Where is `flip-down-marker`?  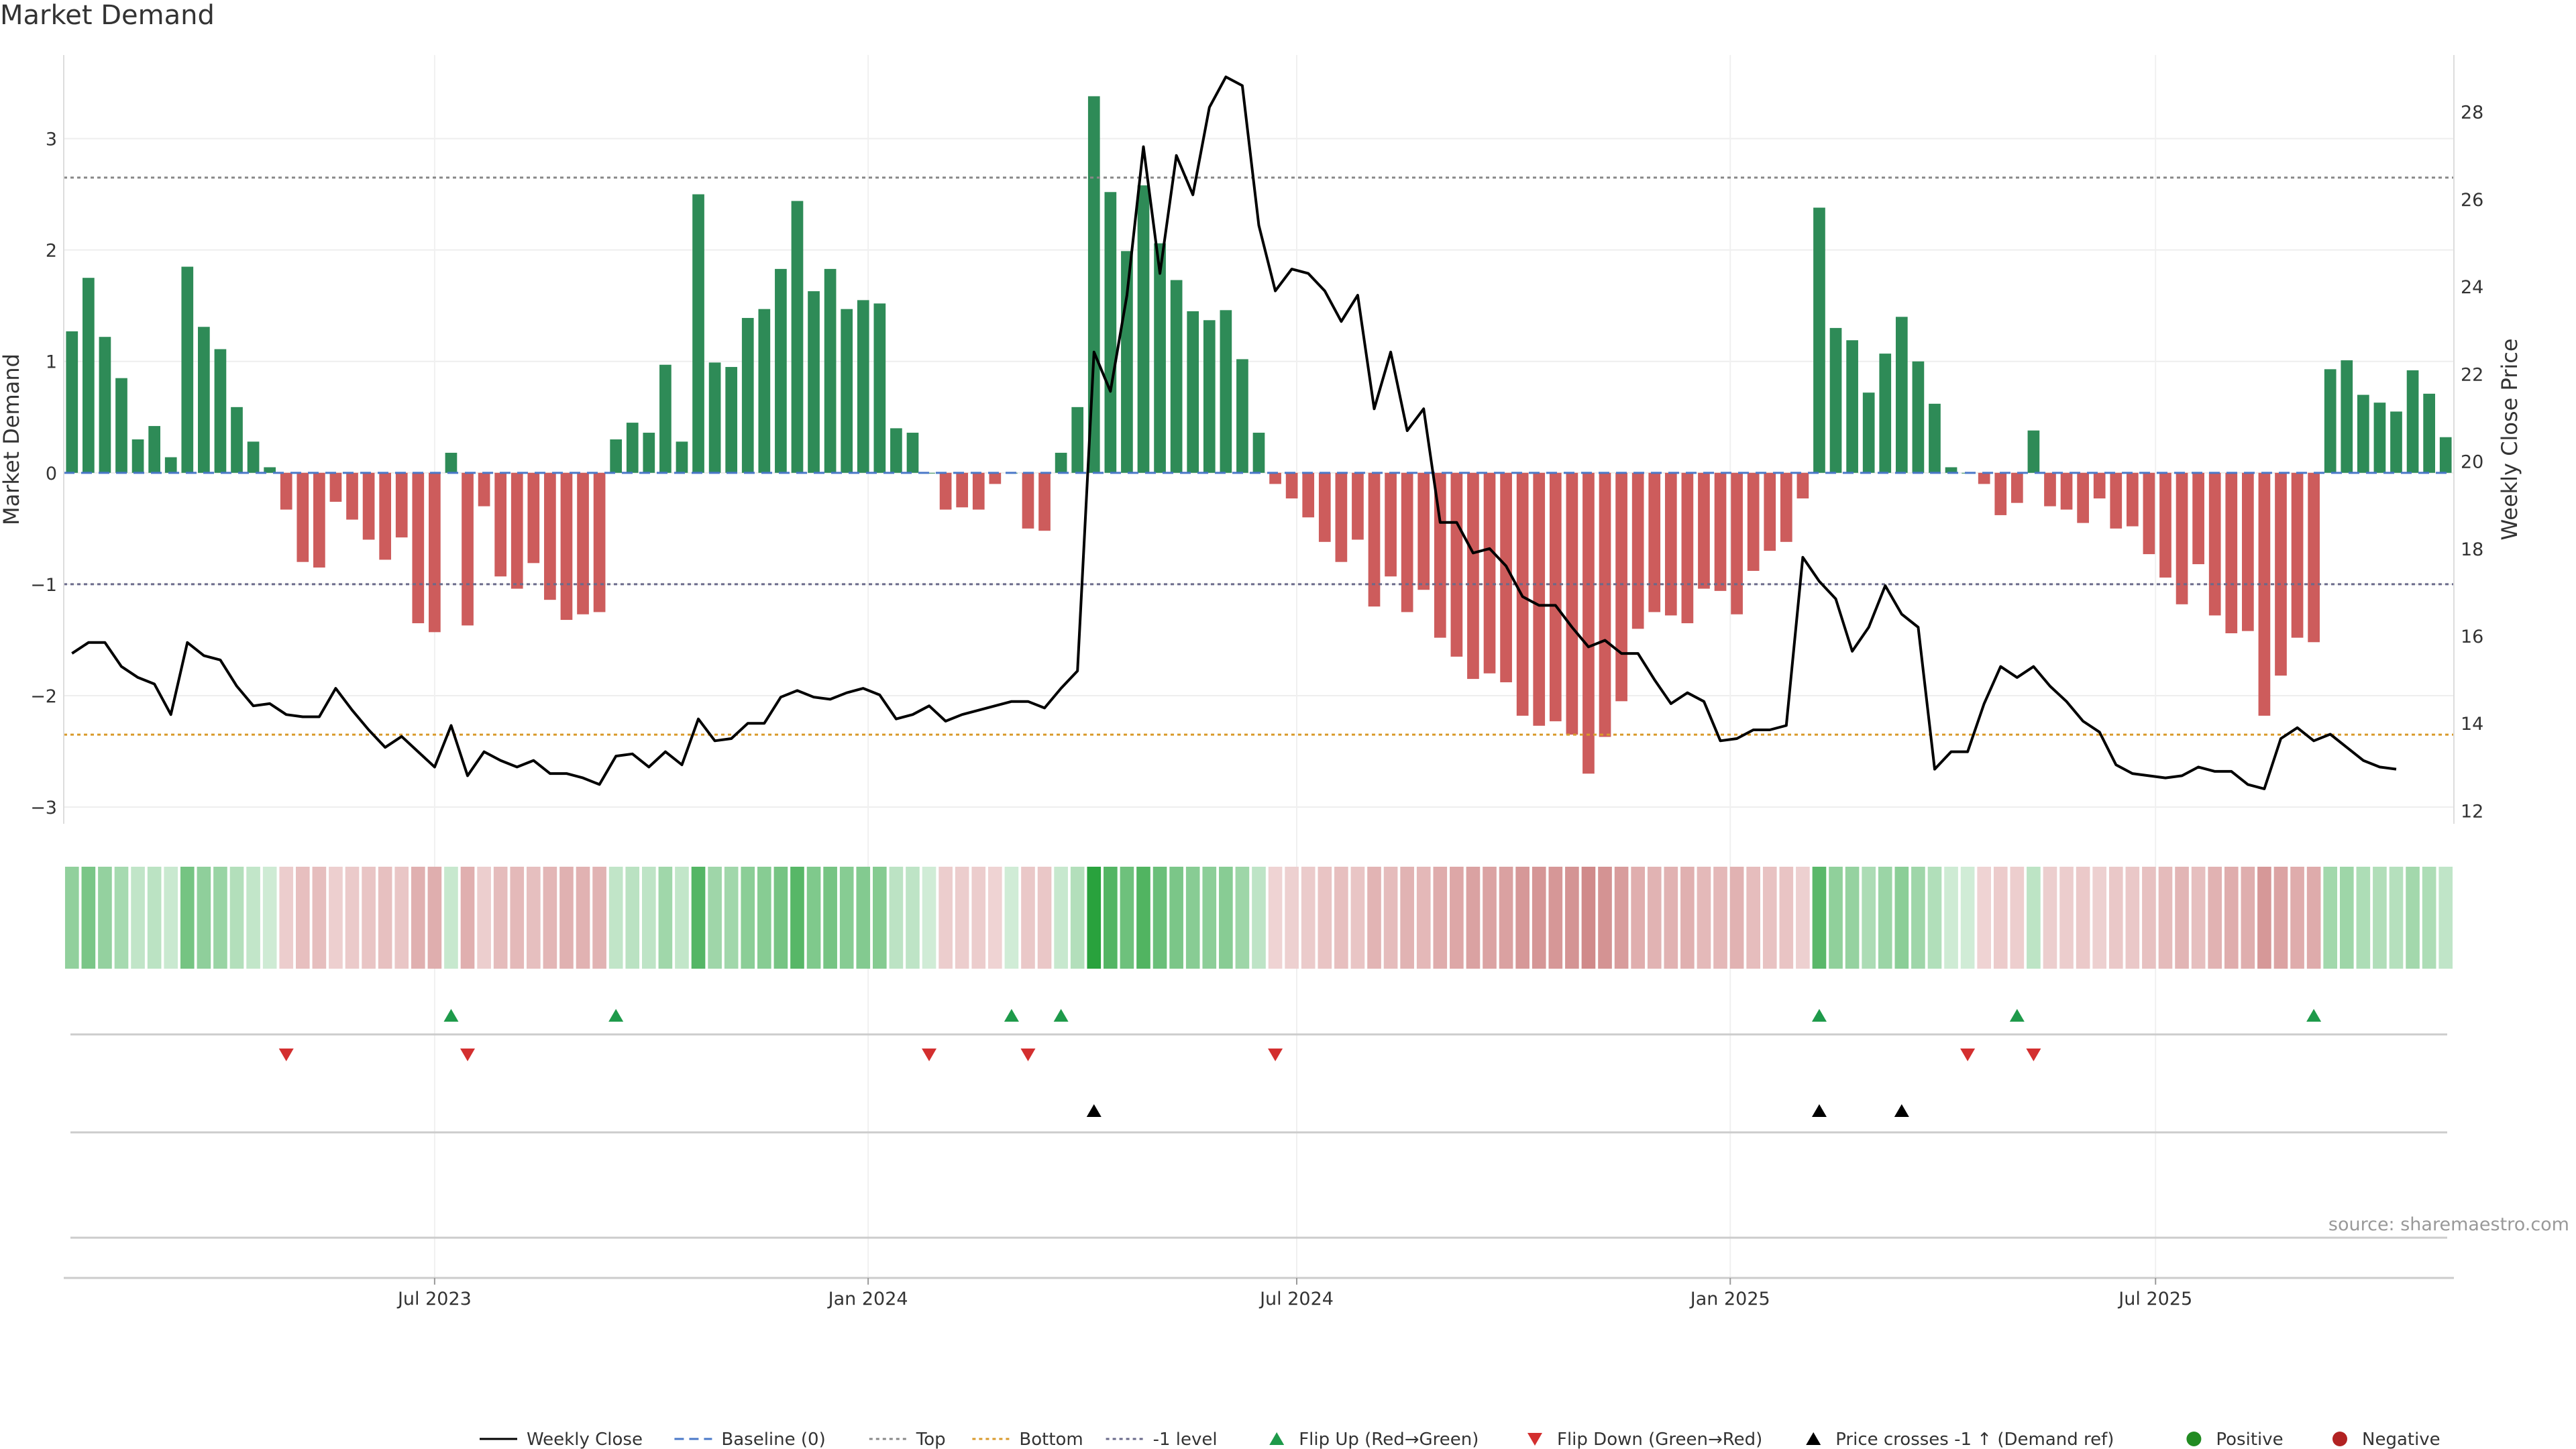
flip-down-marker is located at coordinates (286, 1055).